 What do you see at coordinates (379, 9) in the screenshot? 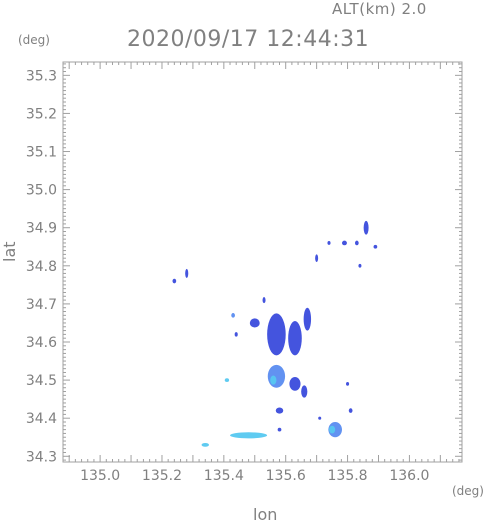
I see `altitude-label: ALT(km) 2.0` at bounding box center [379, 9].